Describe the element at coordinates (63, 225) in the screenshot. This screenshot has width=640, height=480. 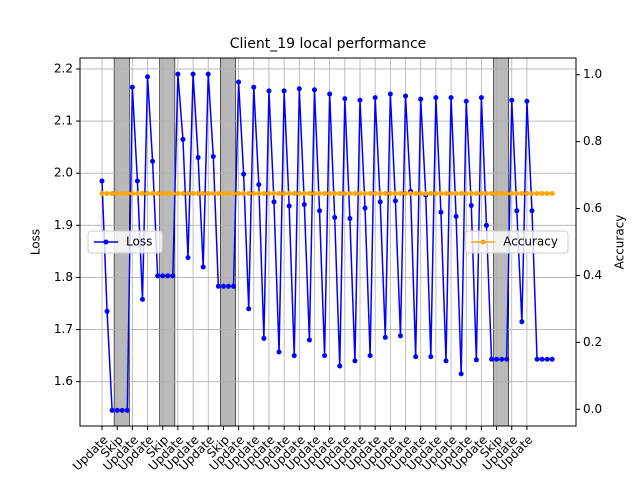
I see `y-tick-label: 1.9` at that location.